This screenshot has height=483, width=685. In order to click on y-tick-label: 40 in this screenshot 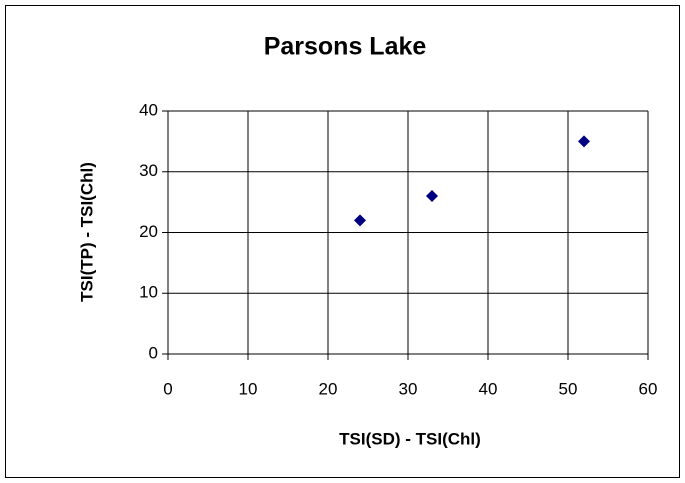, I will do `click(148, 109)`.